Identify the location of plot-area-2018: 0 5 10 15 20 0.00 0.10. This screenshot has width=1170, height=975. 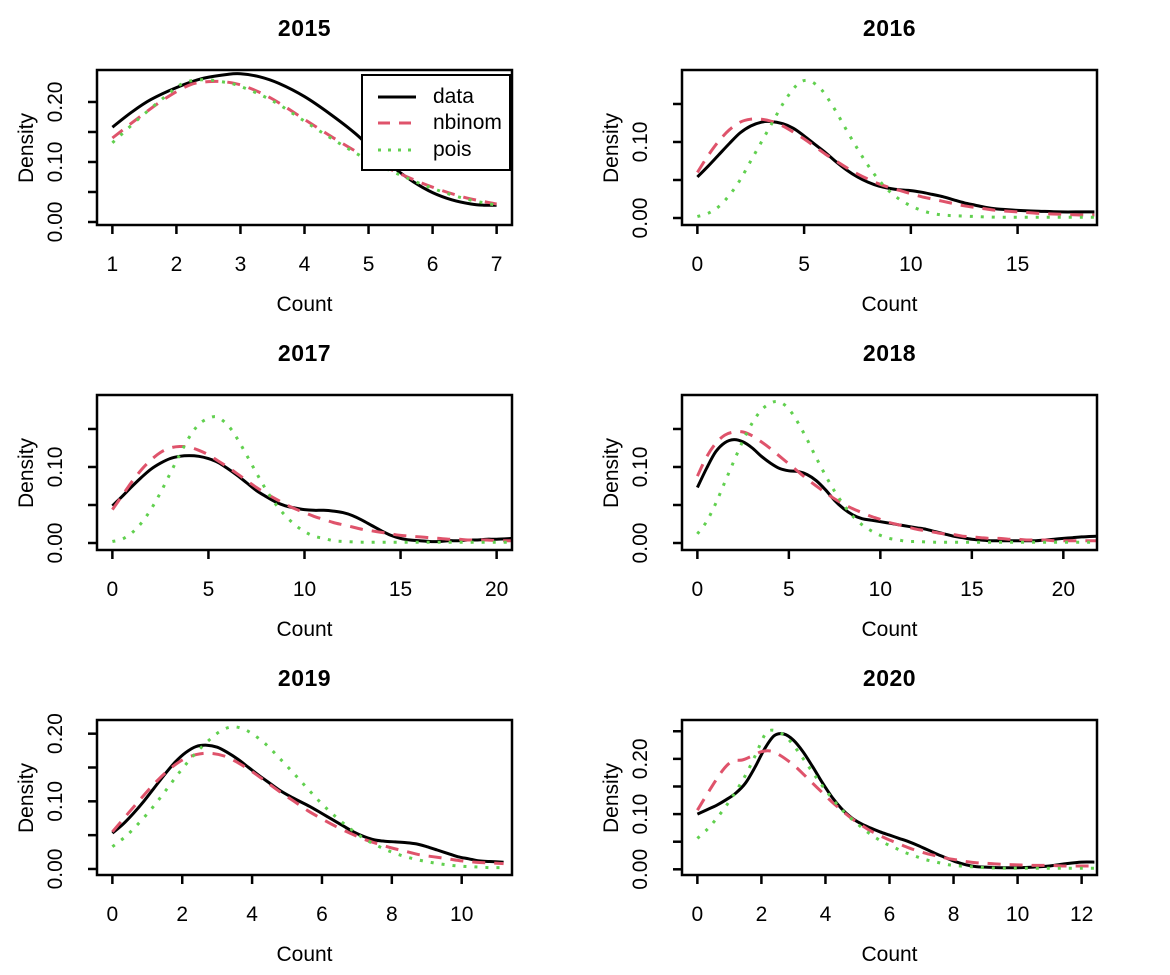
(864, 497).